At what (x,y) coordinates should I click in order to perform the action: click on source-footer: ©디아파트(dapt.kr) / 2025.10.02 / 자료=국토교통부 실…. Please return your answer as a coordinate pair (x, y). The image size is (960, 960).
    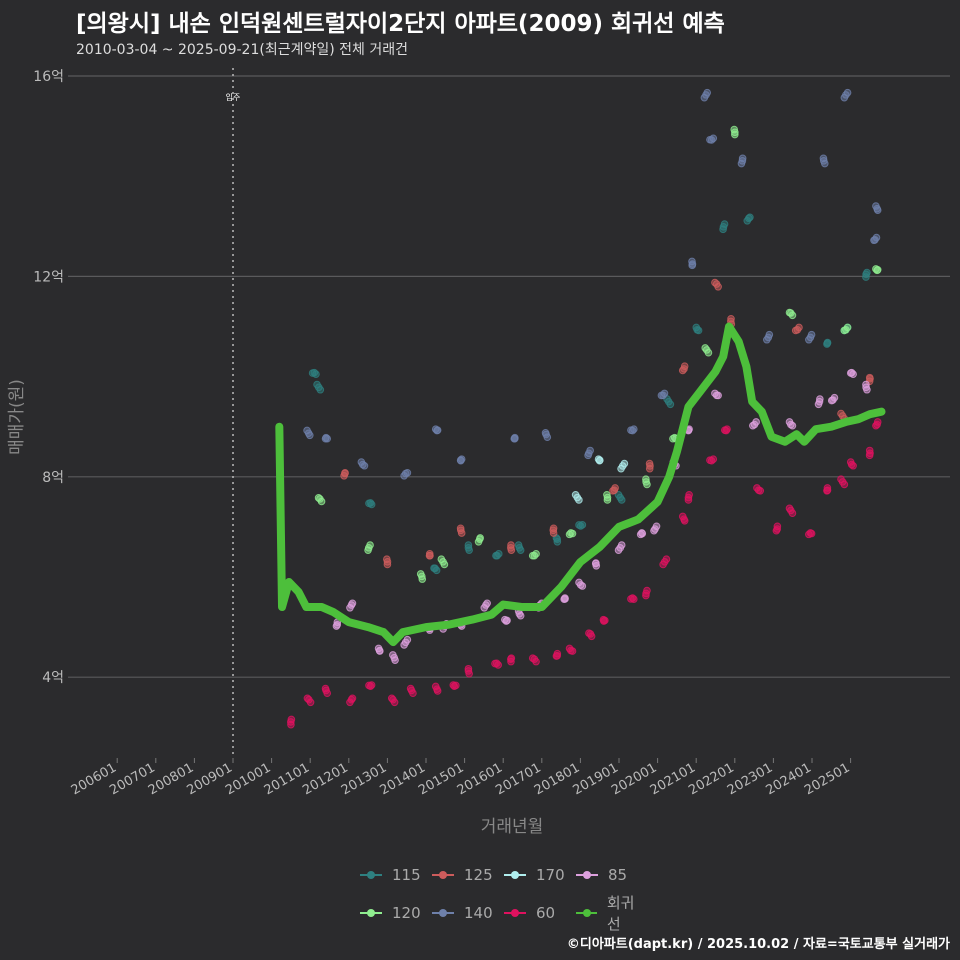
    Looking at the image, I should click on (758, 944).